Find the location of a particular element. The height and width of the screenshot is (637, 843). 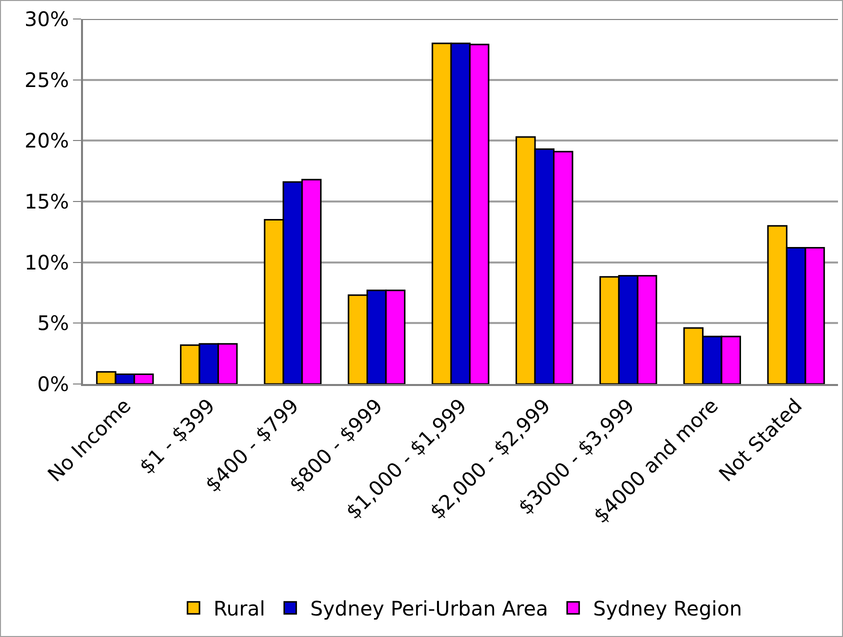

y-tick-label: 5% is located at coordinates (53, 323).